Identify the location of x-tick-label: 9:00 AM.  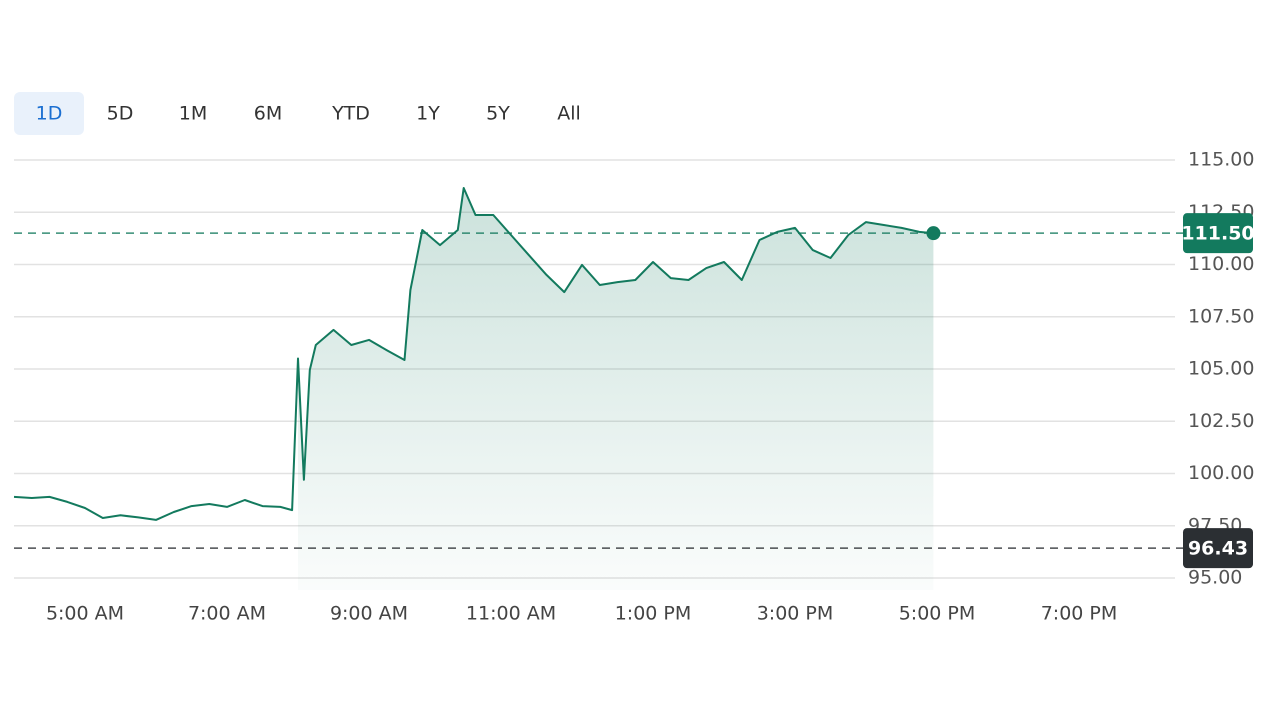
(369, 614).